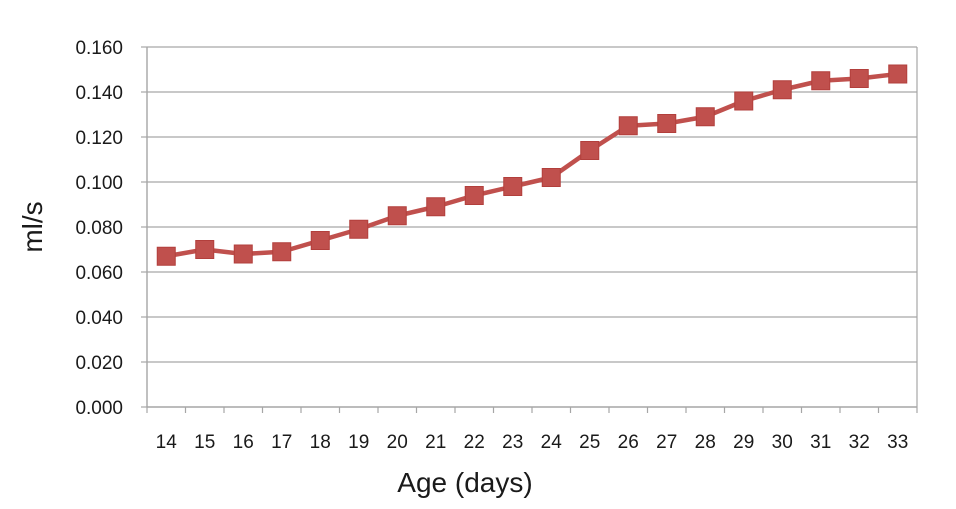  What do you see at coordinates (464, 482) in the screenshot?
I see `x-axis-title: Age (days)` at bounding box center [464, 482].